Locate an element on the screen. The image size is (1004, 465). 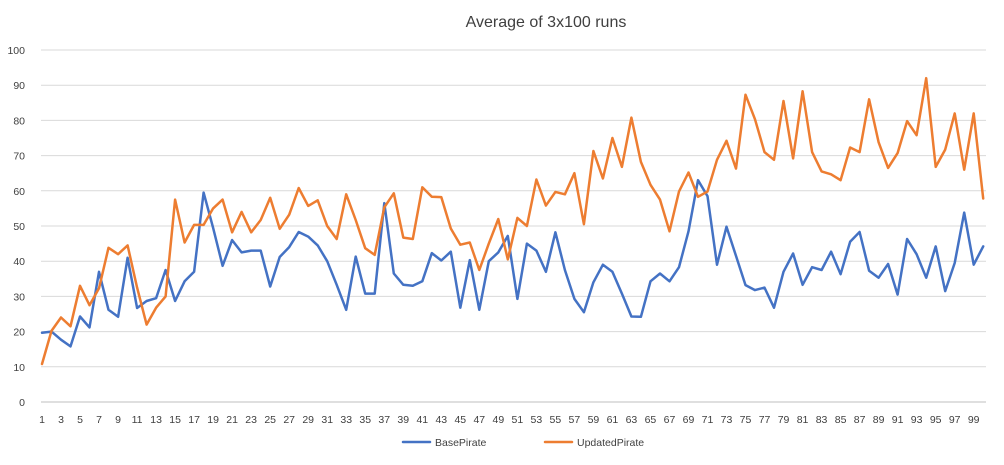
x-tick-label: 49 is located at coordinates (498, 420).